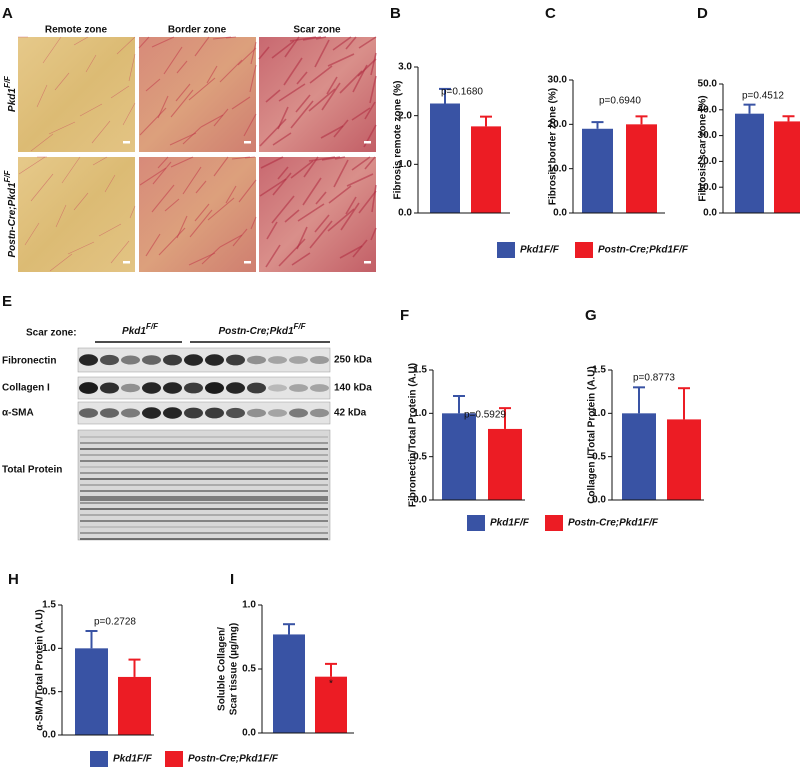 The image size is (800, 769). What do you see at coordinates (413, 435) in the screenshot?
I see `y-axis-label: Fibronectin/Total Protein (A.U)` at bounding box center [413, 435].